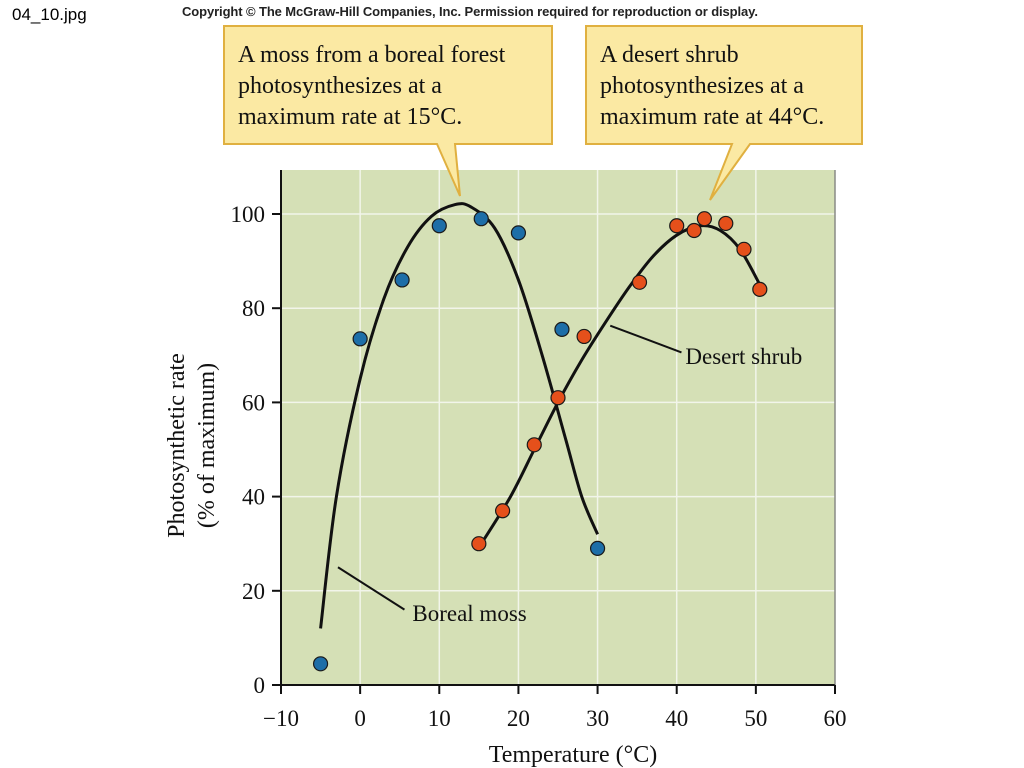  I want to click on x-tick-label: 10, so click(439, 718).